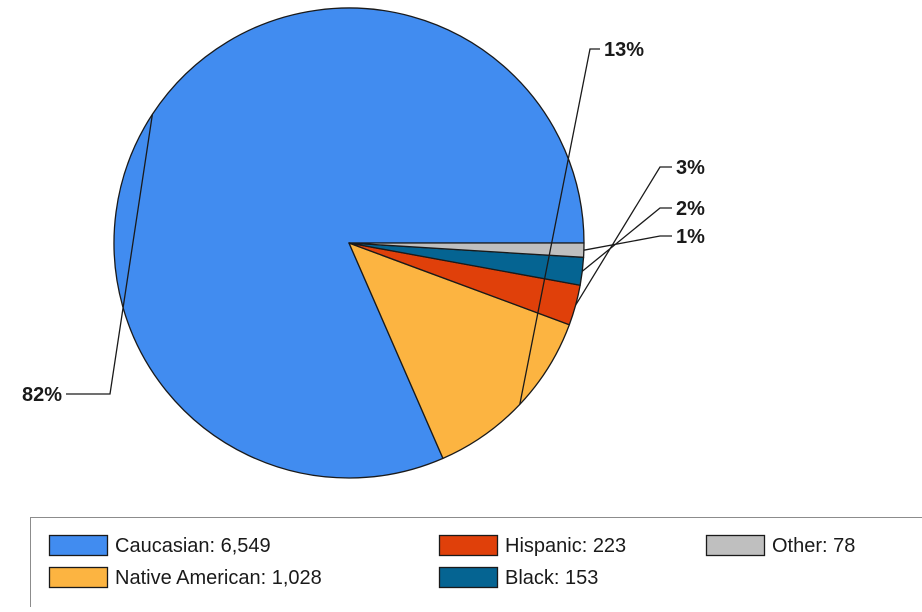  I want to click on legend-swatch-native-american, so click(79, 578).